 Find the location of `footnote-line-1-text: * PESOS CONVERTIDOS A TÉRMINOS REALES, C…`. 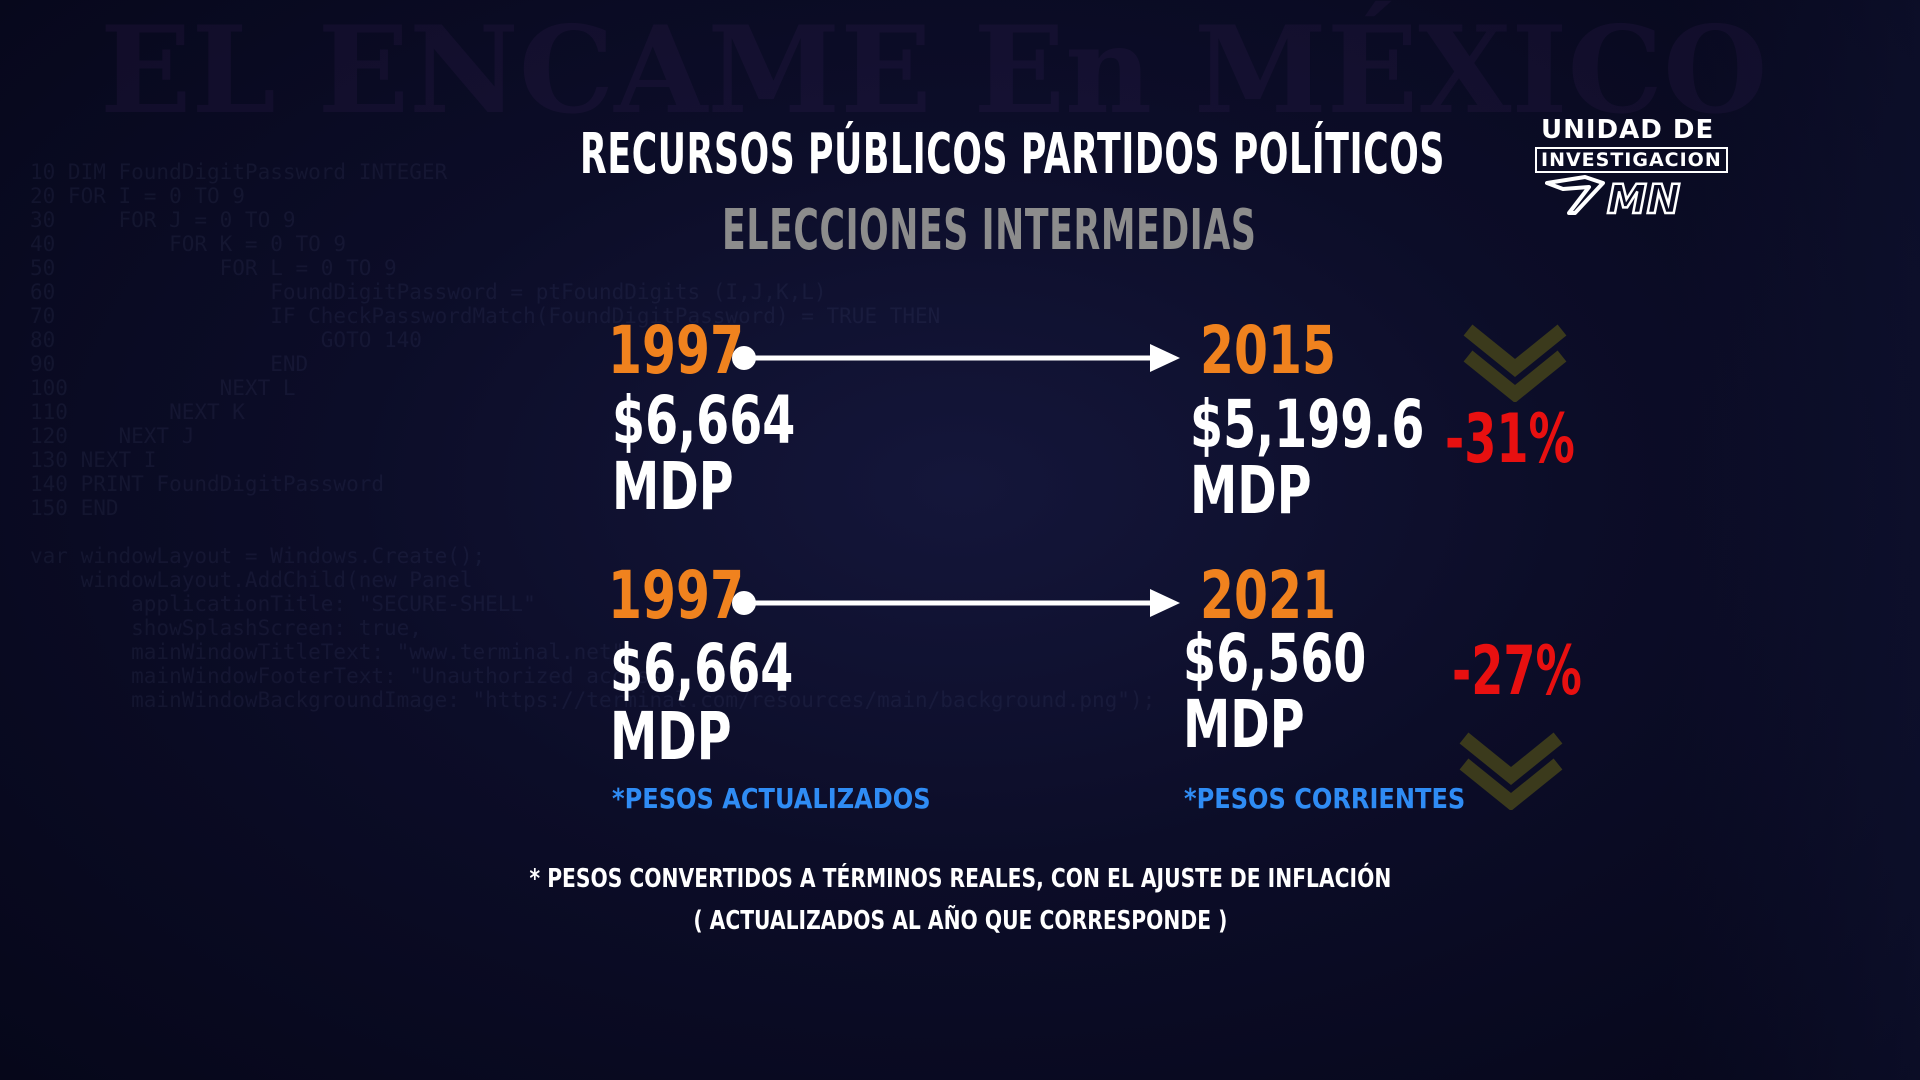

footnote-line-1-text: * PESOS CONVERTIDOS A TÉRMINOS REALES, C… is located at coordinates (960, 879).